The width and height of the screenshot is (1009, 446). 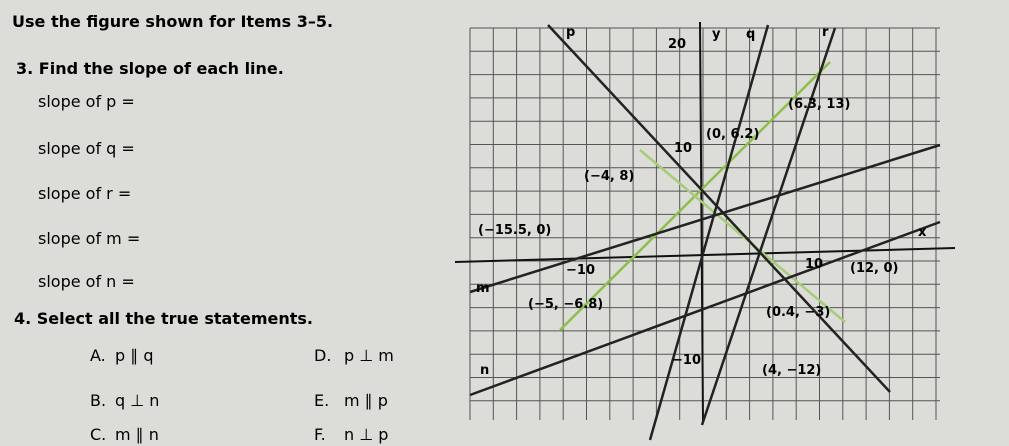 I want to click on option-letter: B., so click(x=98, y=400).